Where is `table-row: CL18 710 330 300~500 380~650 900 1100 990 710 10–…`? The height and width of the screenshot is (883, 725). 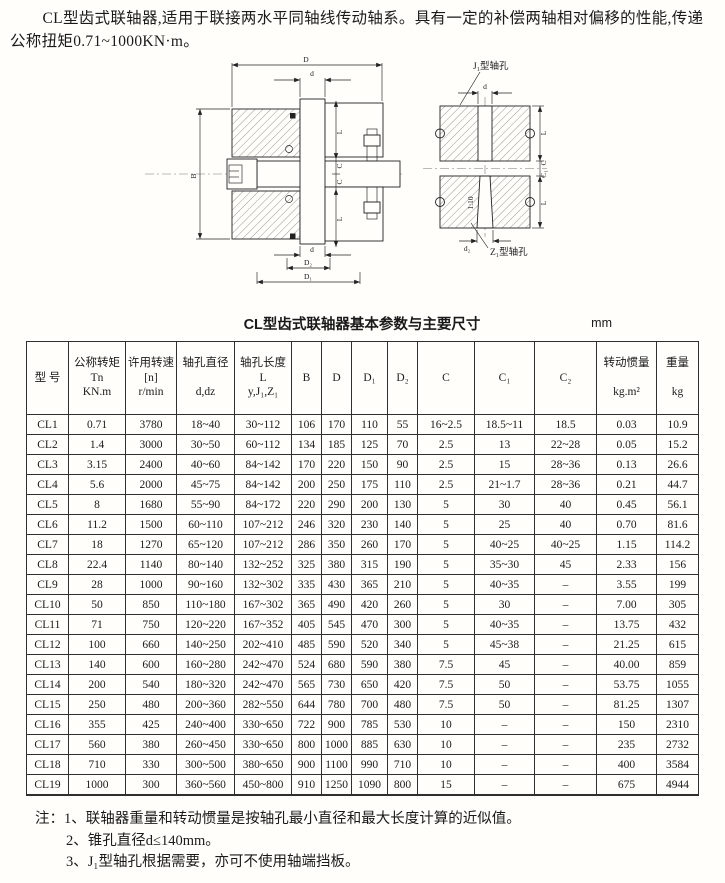 table-row: CL18 710 330 300~500 380~650 900 1100 990 710 10–… is located at coordinates (362, 764).